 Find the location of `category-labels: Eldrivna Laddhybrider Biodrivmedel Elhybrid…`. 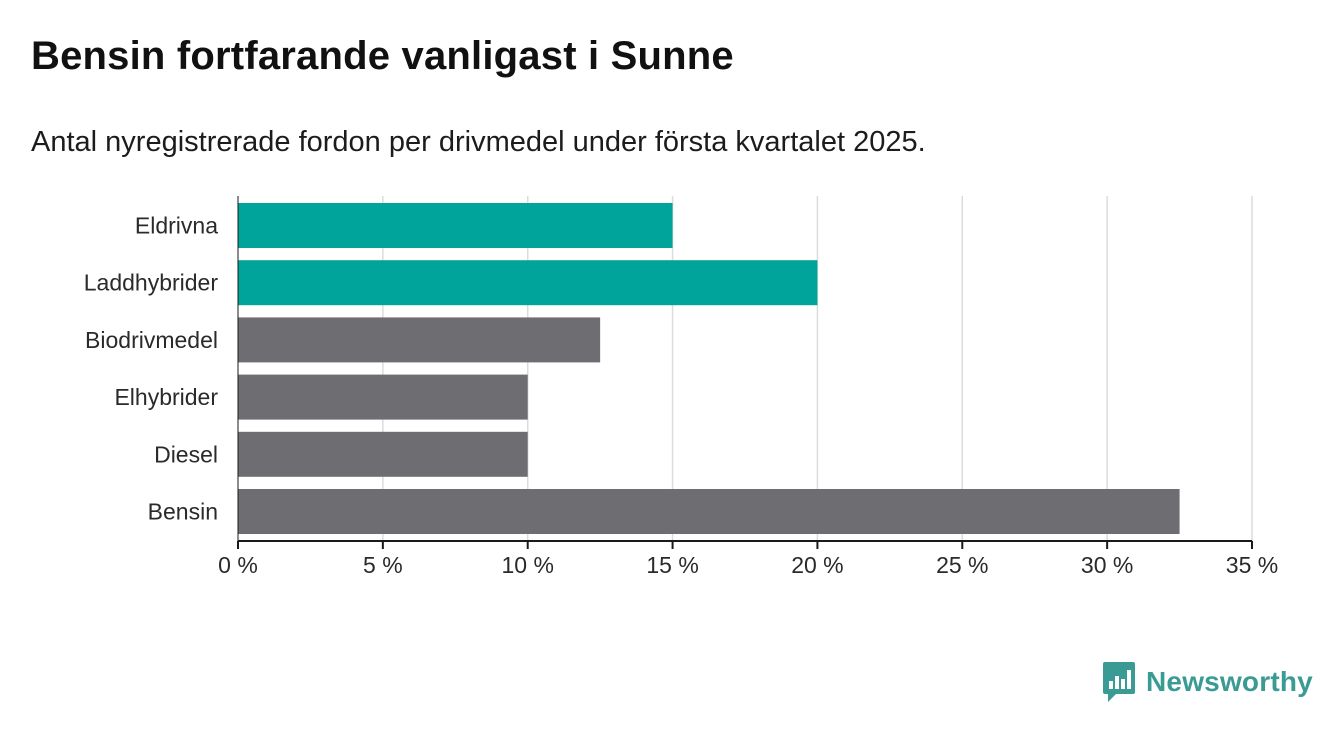

category-labels: Eldrivna Laddhybrider Biodrivmedel Elhybrid… is located at coordinates (151, 369).